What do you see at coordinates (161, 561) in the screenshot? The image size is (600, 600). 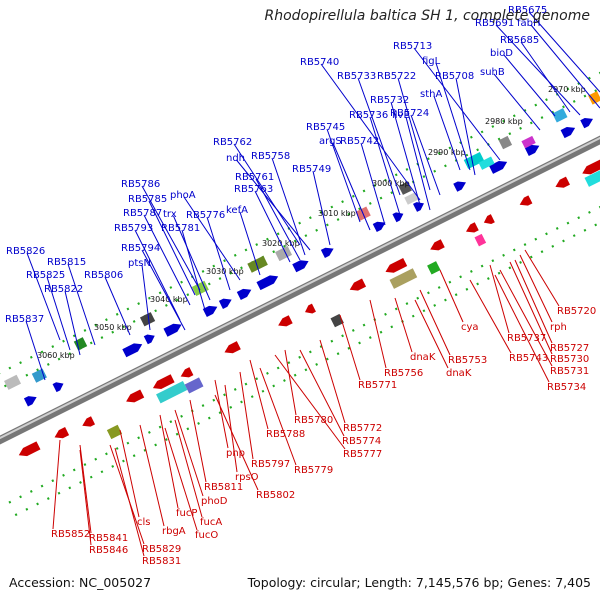 I see `bottom-gene-label: RB5831` at bounding box center [161, 561].